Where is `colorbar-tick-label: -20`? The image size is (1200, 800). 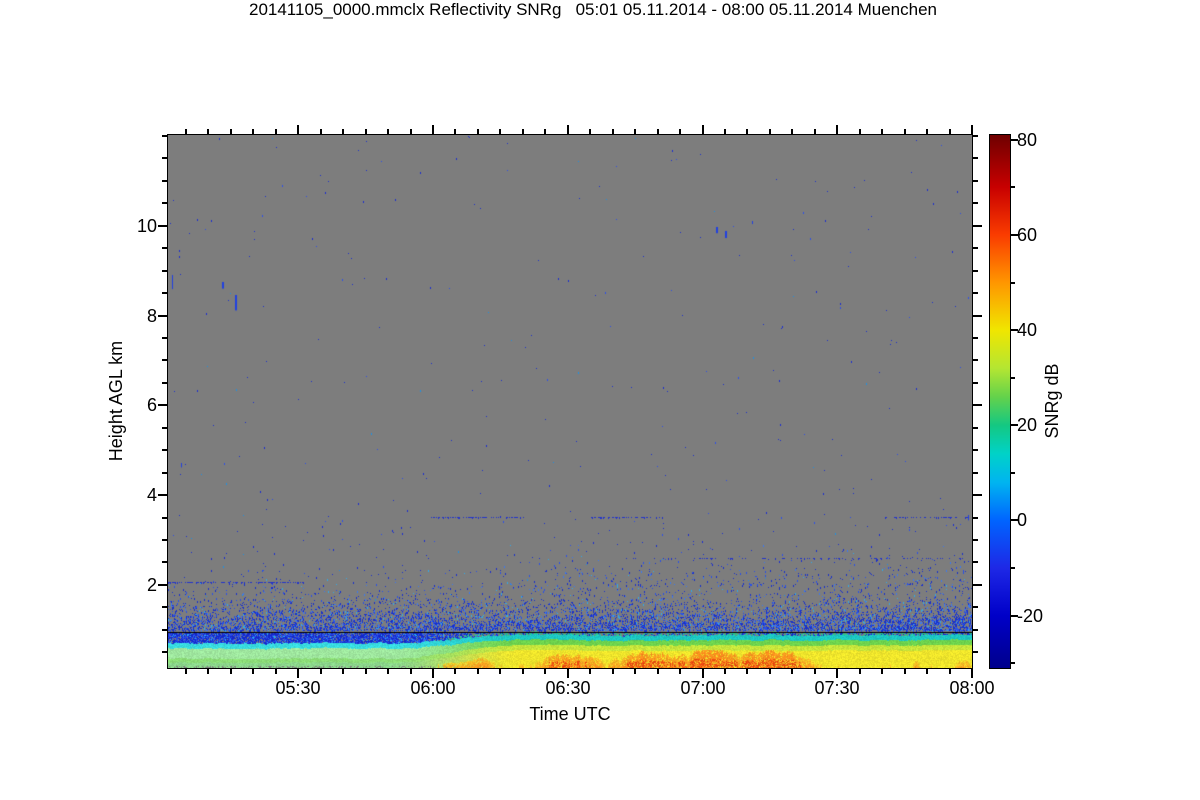
colorbar-tick-label: -20 is located at coordinates (1030, 616).